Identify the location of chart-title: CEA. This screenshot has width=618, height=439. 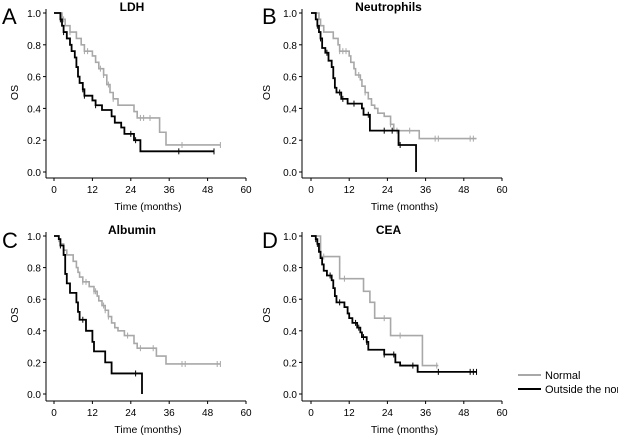
(389, 230).